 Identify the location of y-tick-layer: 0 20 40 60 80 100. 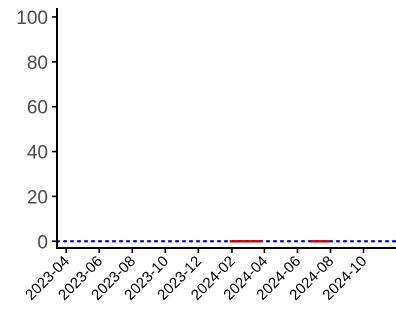
(36, 130).